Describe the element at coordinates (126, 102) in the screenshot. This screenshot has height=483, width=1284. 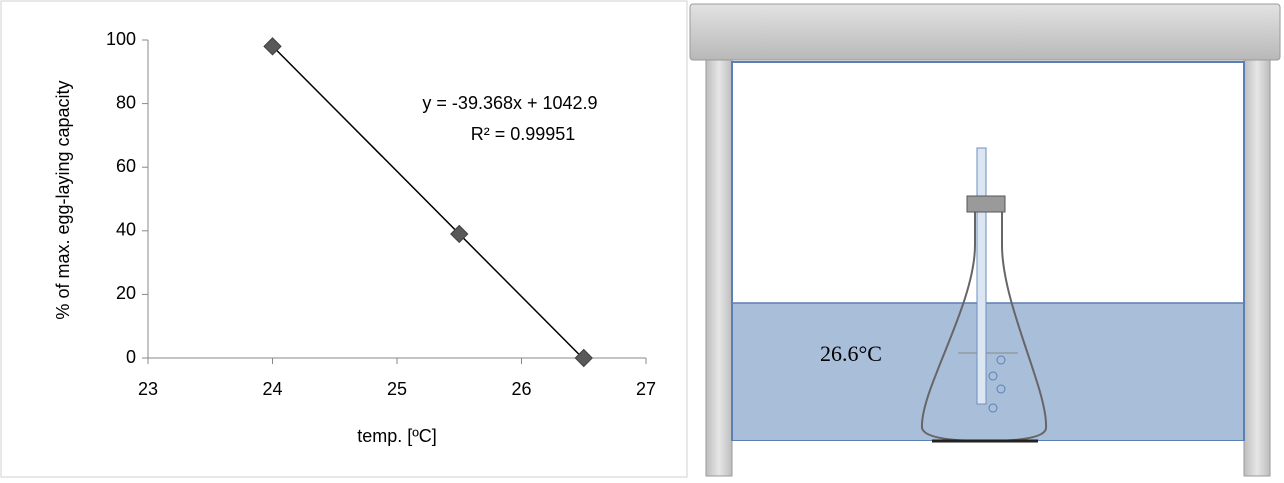
I see `y-tick-label: 80` at that location.